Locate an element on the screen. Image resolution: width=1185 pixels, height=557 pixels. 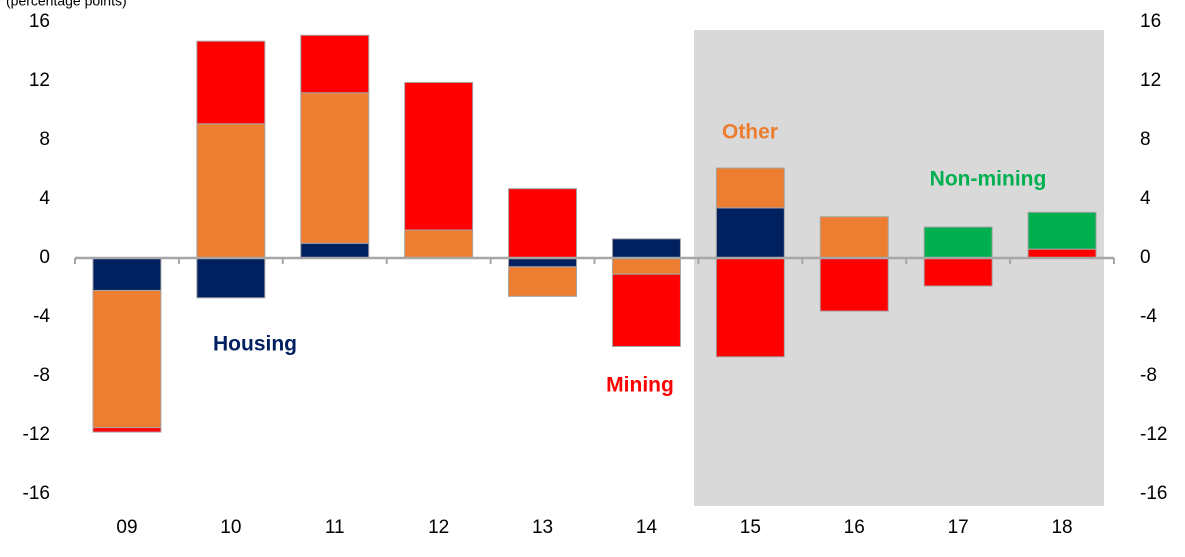
y-tick-label: 12 is located at coordinates (39, 80).